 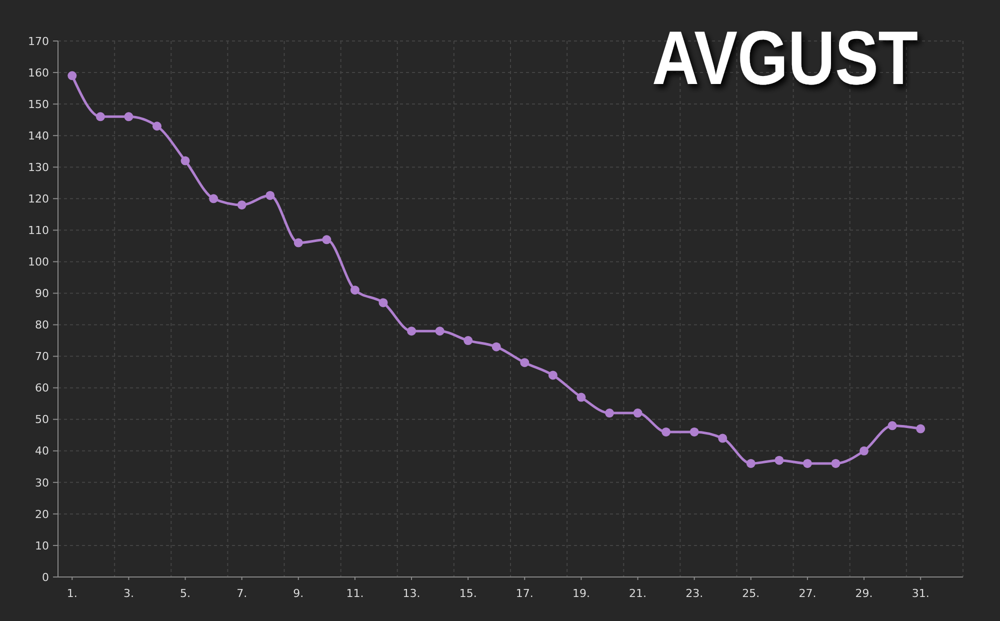 What do you see at coordinates (298, 593) in the screenshot?
I see `x-tick-label: 9.` at bounding box center [298, 593].